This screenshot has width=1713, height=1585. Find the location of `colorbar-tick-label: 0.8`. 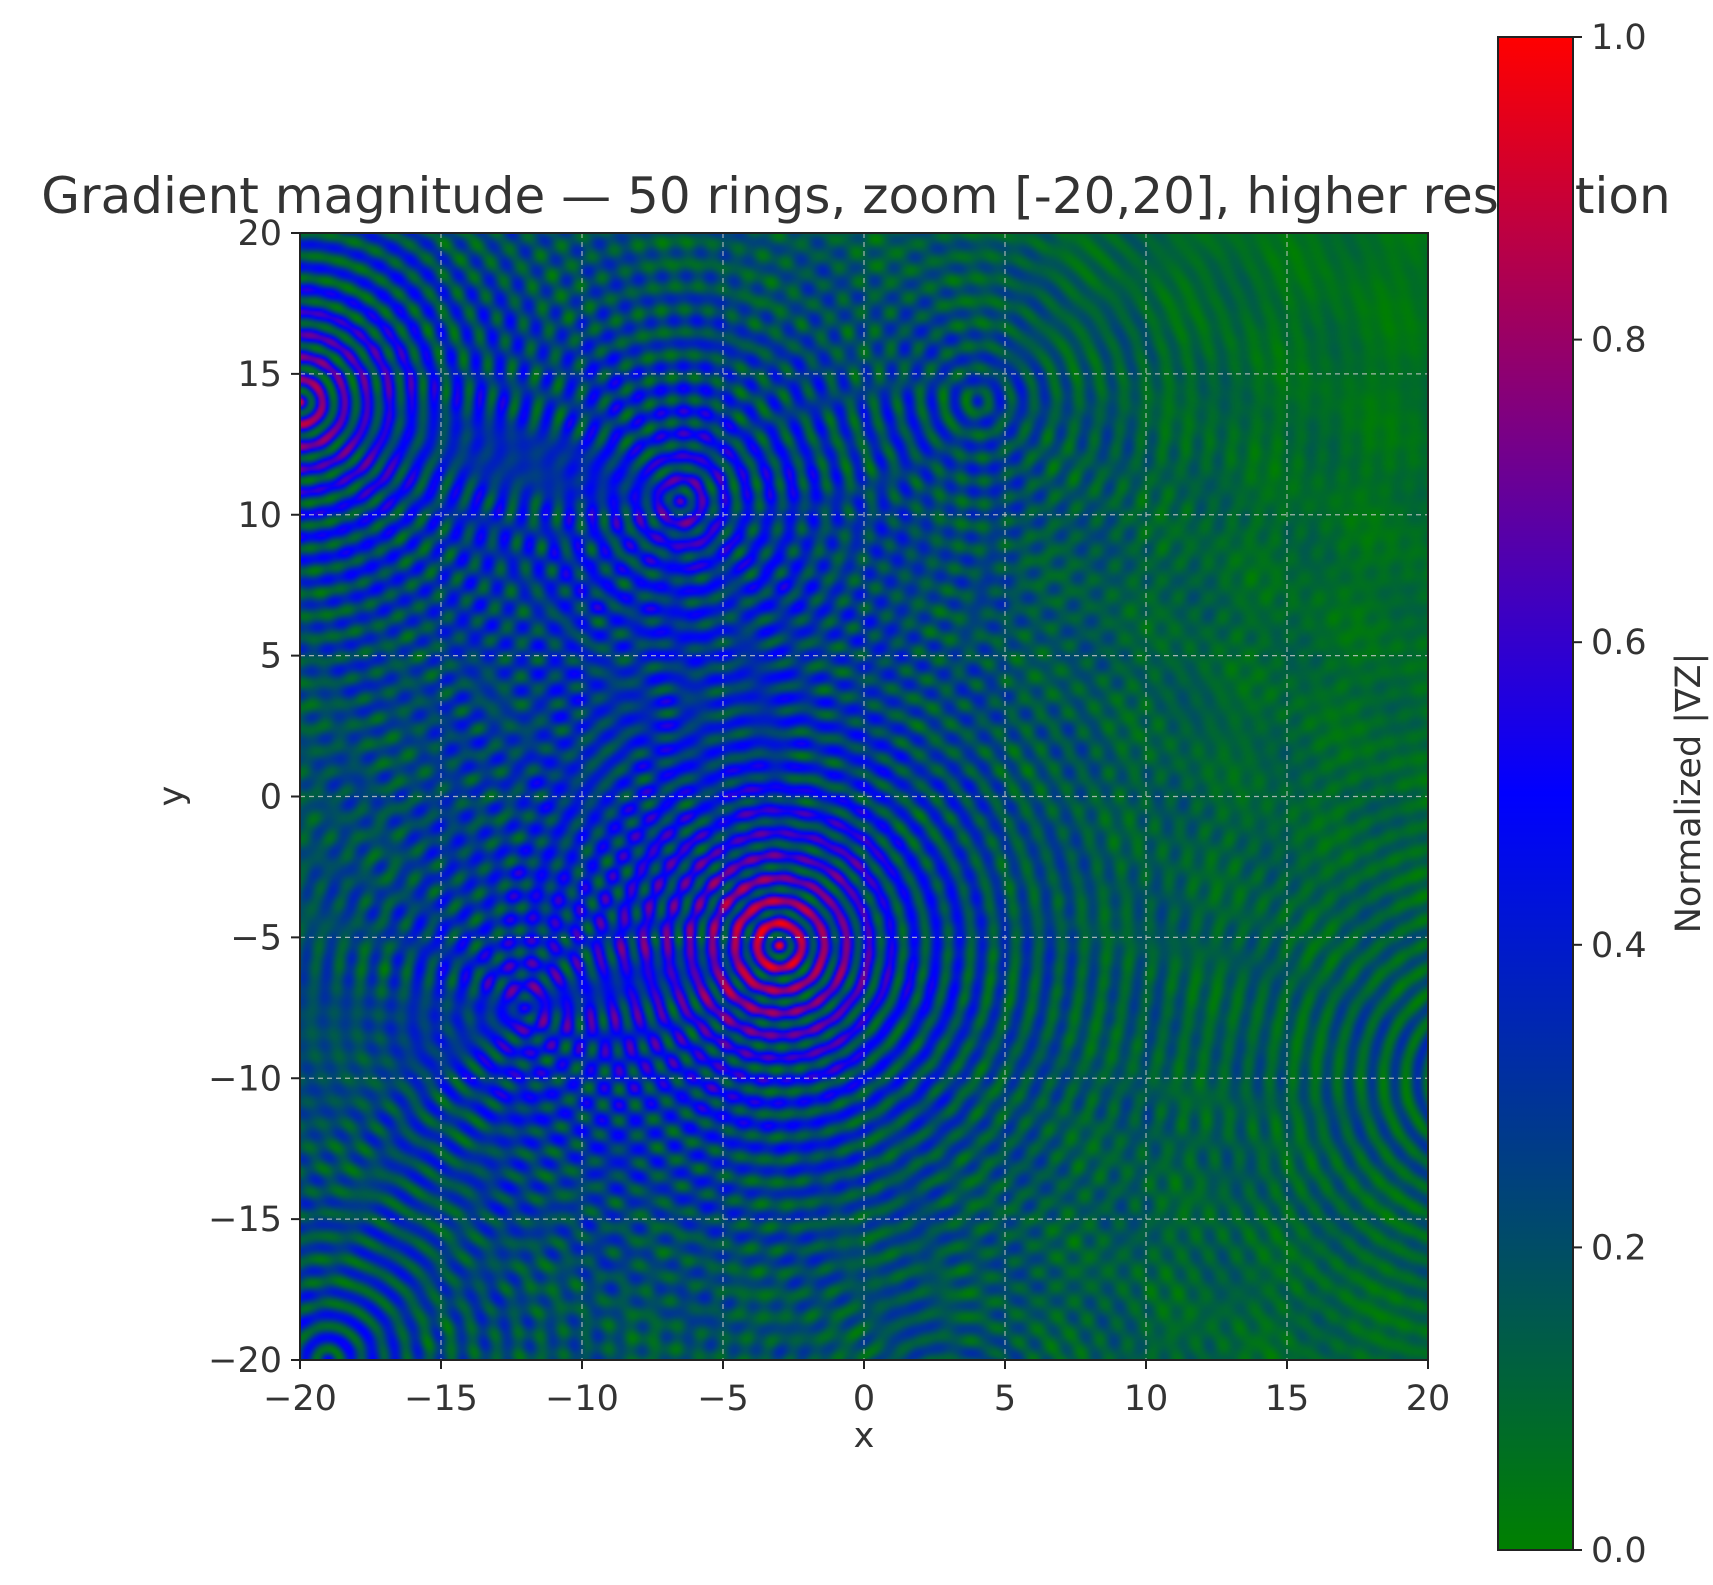

colorbar-tick-label: 0.8 is located at coordinates (1619, 341).